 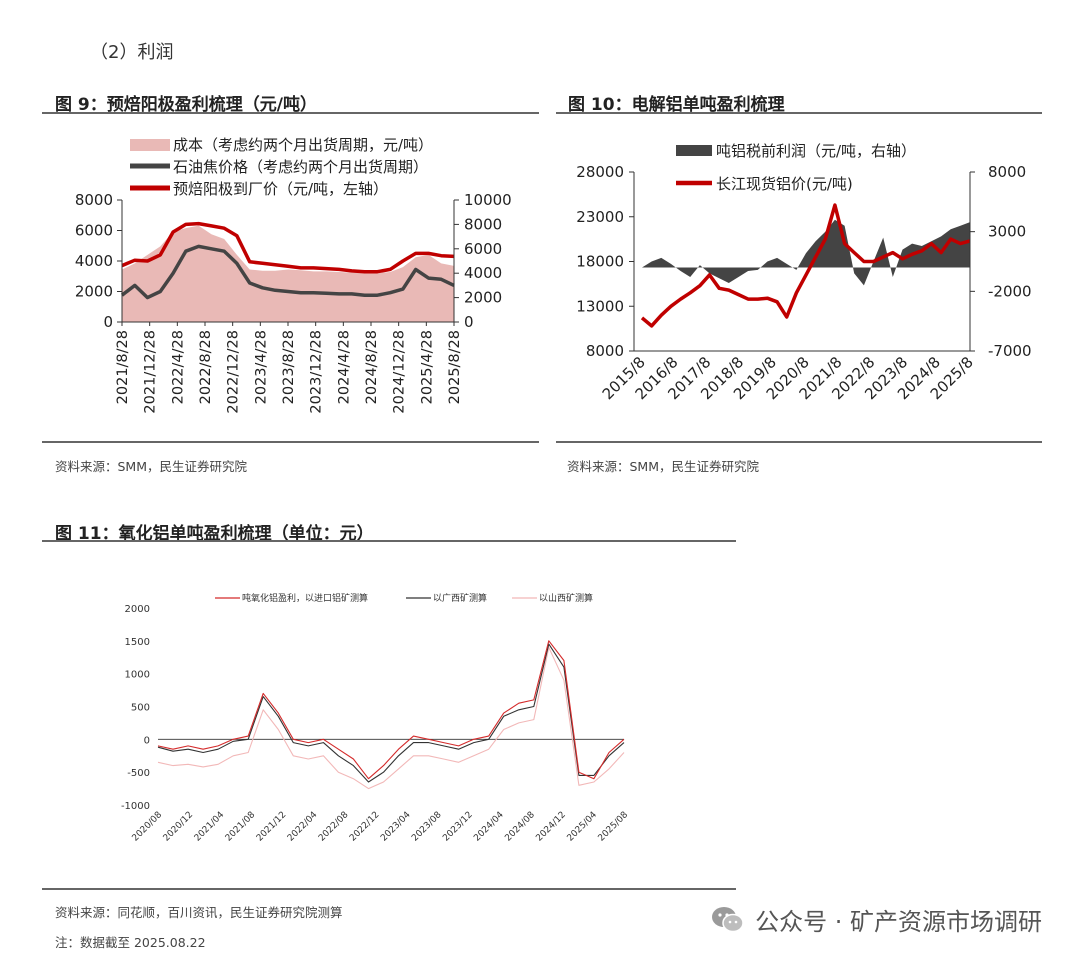 I want to click on right-tick-label: 6000, so click(x=483, y=249).